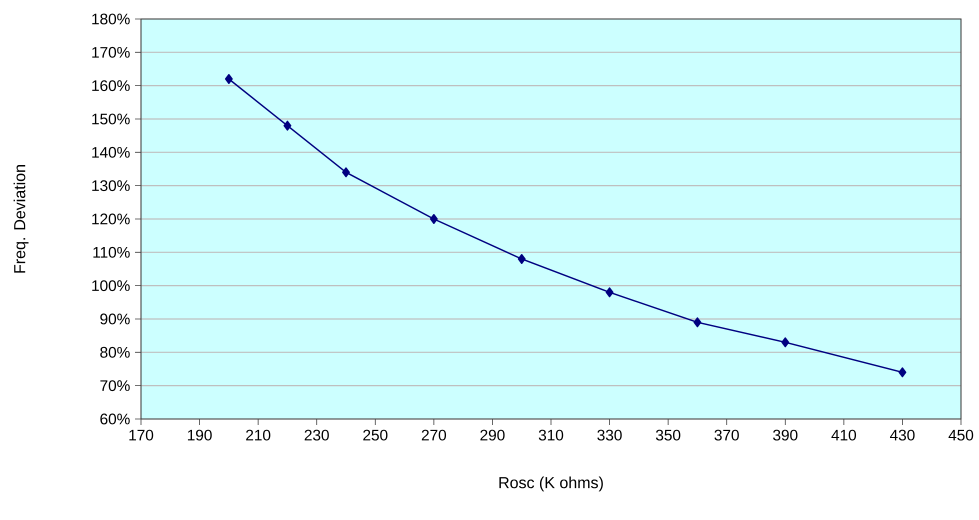 The image size is (979, 520). Describe the element at coordinates (111, 286) in the screenshot. I see `y-tick-label: 100%` at that location.